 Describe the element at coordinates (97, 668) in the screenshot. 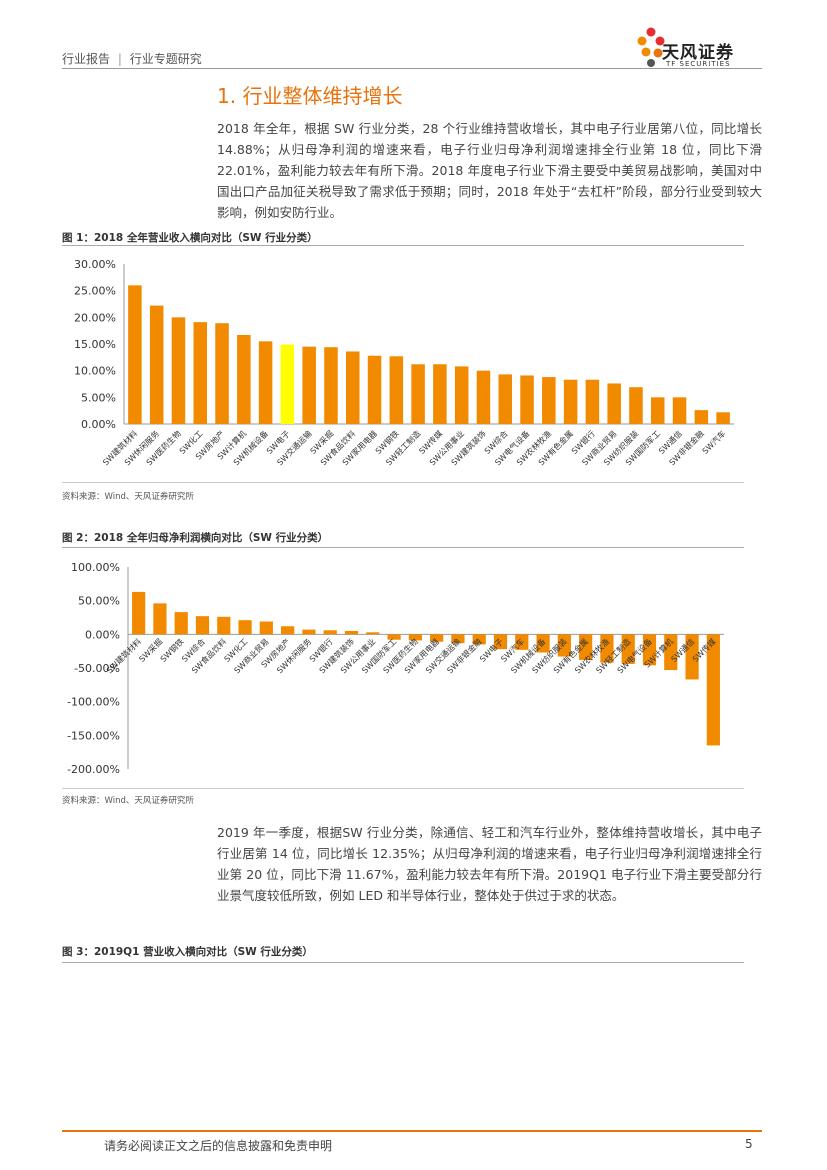

I see `y-tick-label: -50.00%` at that location.